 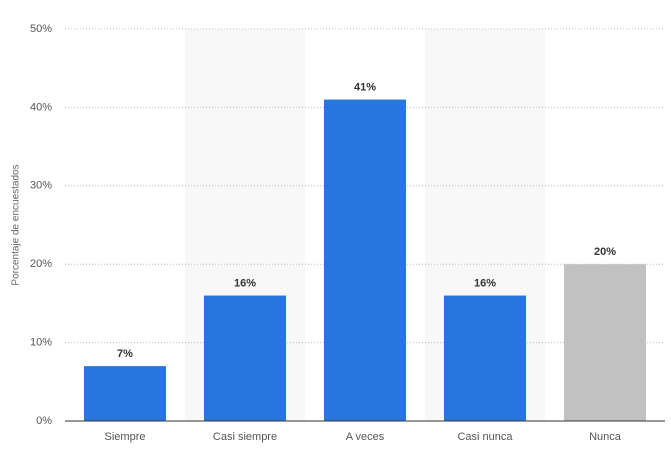 I want to click on y-tick-label: 10%, so click(x=41, y=343).